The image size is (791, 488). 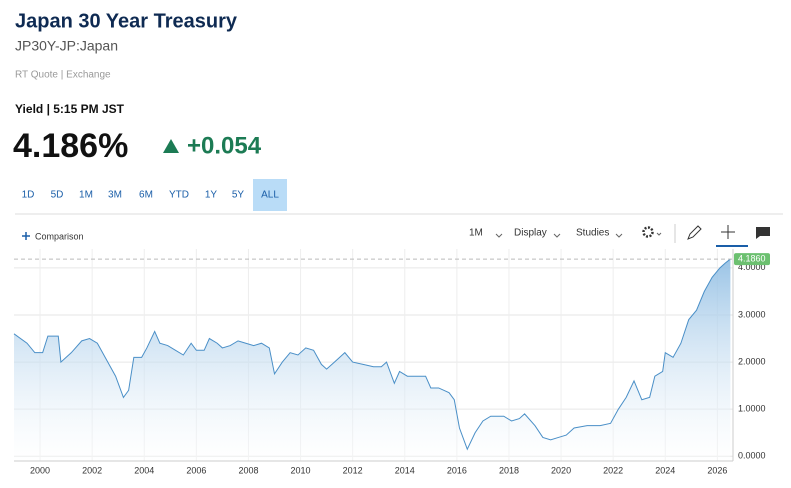 I want to click on price: 4.186%, so click(x=70, y=146).